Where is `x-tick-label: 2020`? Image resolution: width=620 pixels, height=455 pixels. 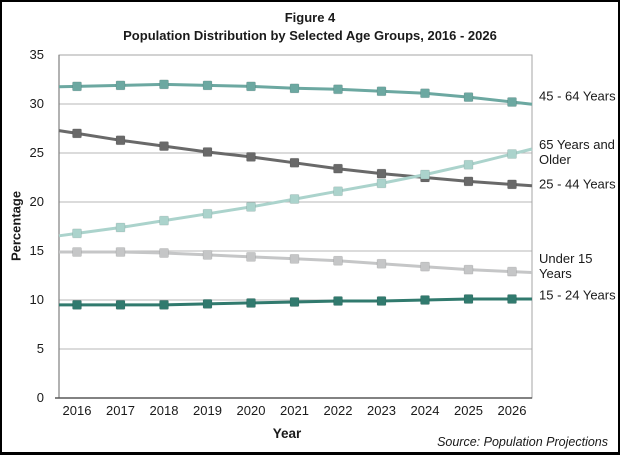 x-tick-label: 2020 is located at coordinates (251, 410).